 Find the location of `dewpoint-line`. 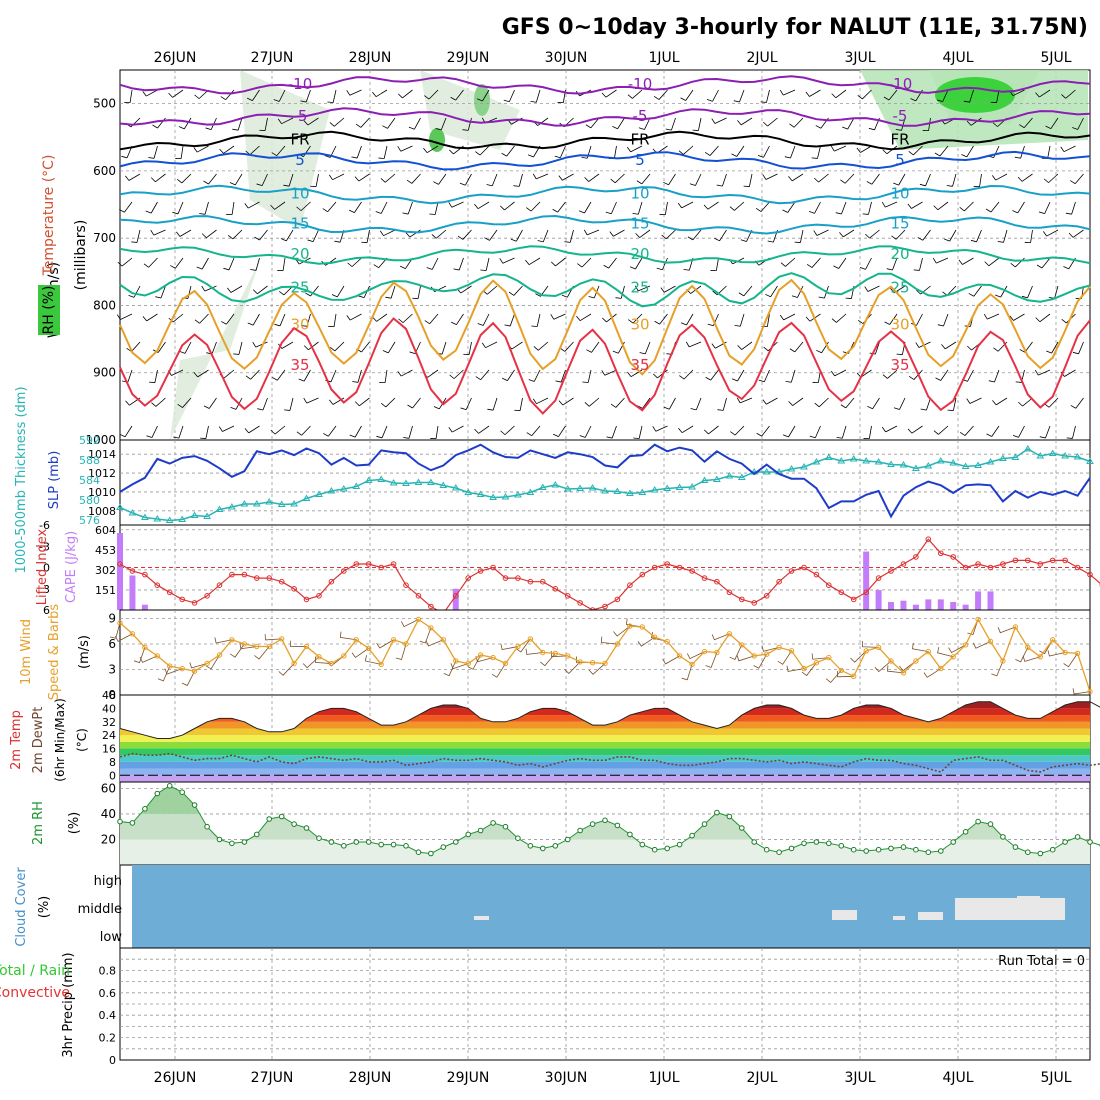

dewpoint-line is located at coordinates (609, 762).